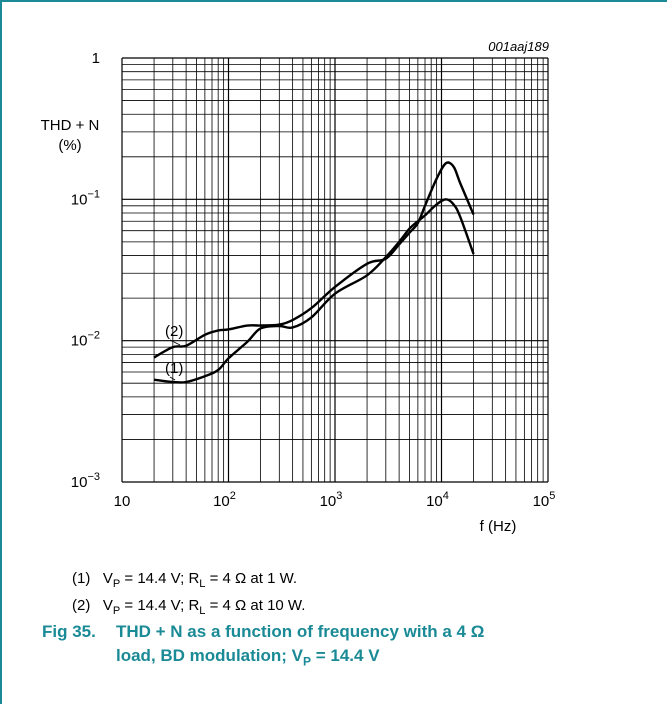 This screenshot has height=704, width=667. What do you see at coordinates (518, 46) in the screenshot?
I see `figure-code: 001aaj189` at bounding box center [518, 46].